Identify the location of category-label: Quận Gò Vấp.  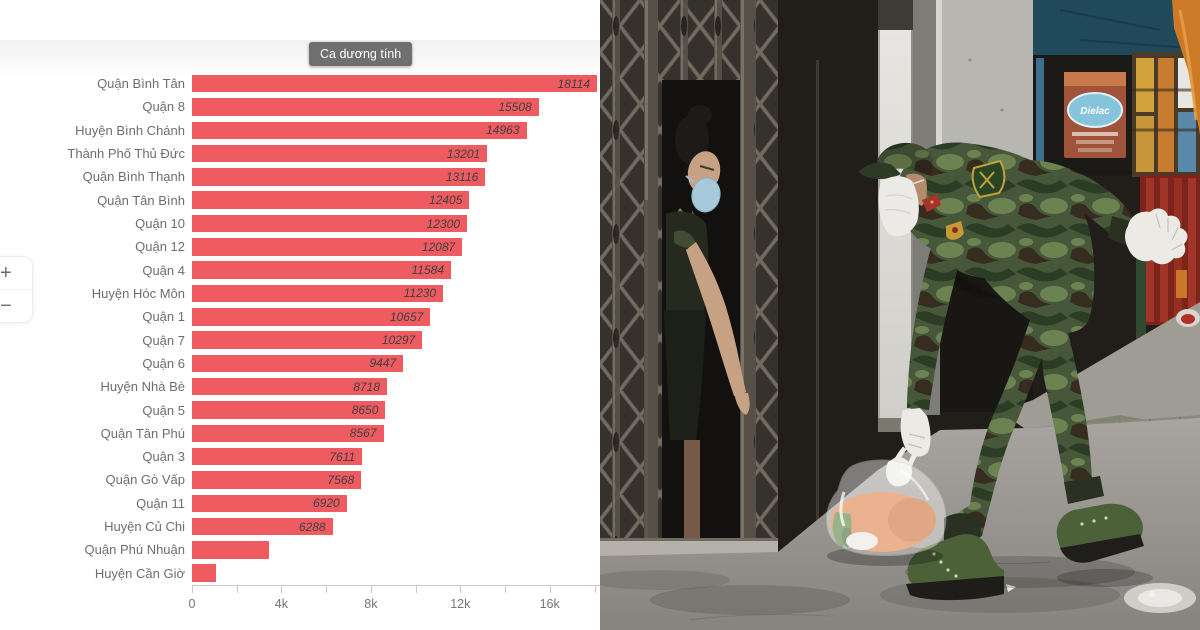
(145, 480).